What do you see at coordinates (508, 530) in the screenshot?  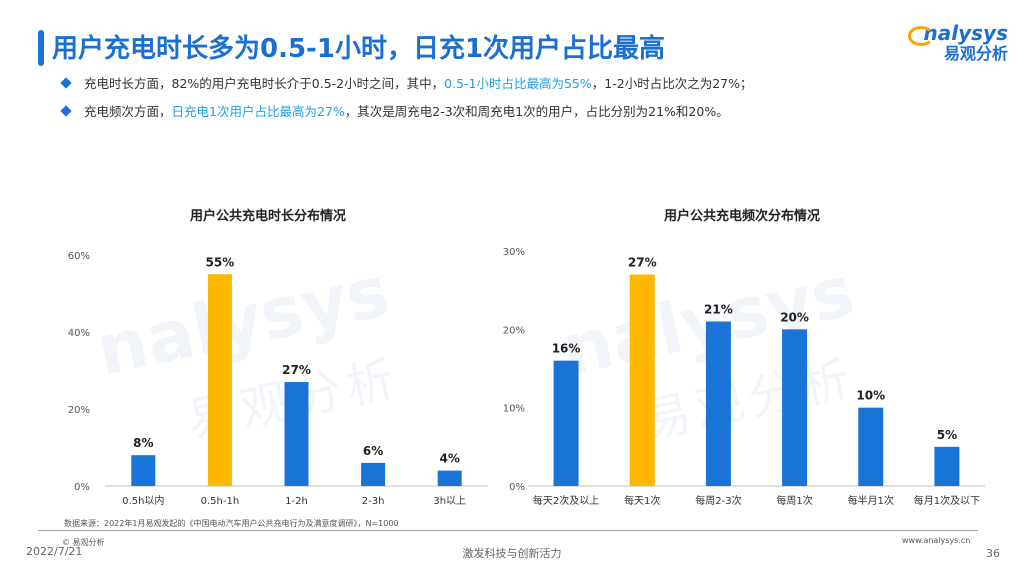 I see `footer-divider` at bounding box center [508, 530].